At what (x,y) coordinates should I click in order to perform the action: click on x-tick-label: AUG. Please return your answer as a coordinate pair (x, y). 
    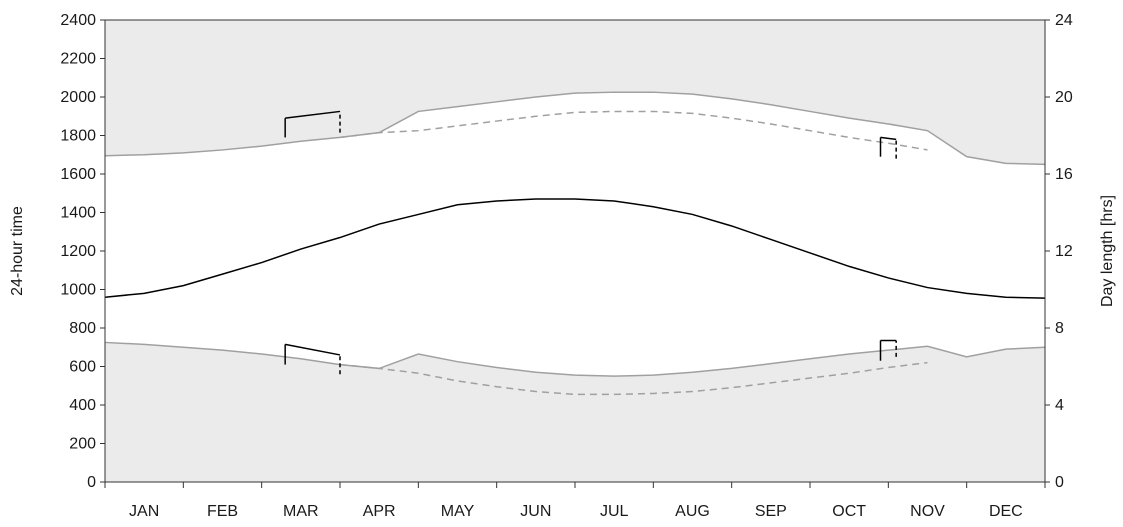
    Looking at the image, I should click on (692, 511).